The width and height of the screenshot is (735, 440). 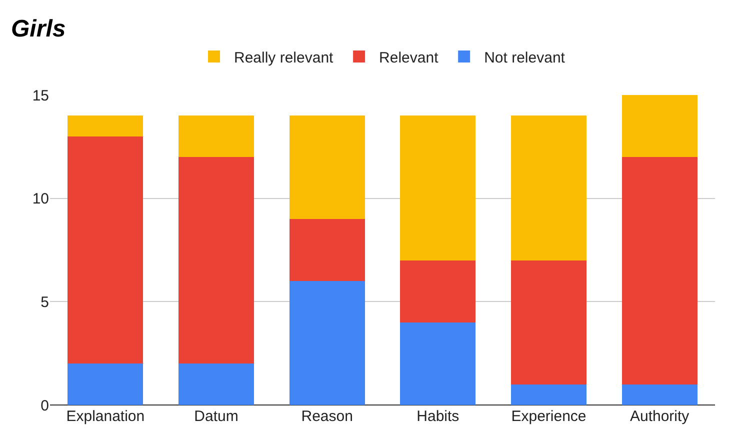 I want to click on y-tick-label: 5, so click(x=44, y=302).